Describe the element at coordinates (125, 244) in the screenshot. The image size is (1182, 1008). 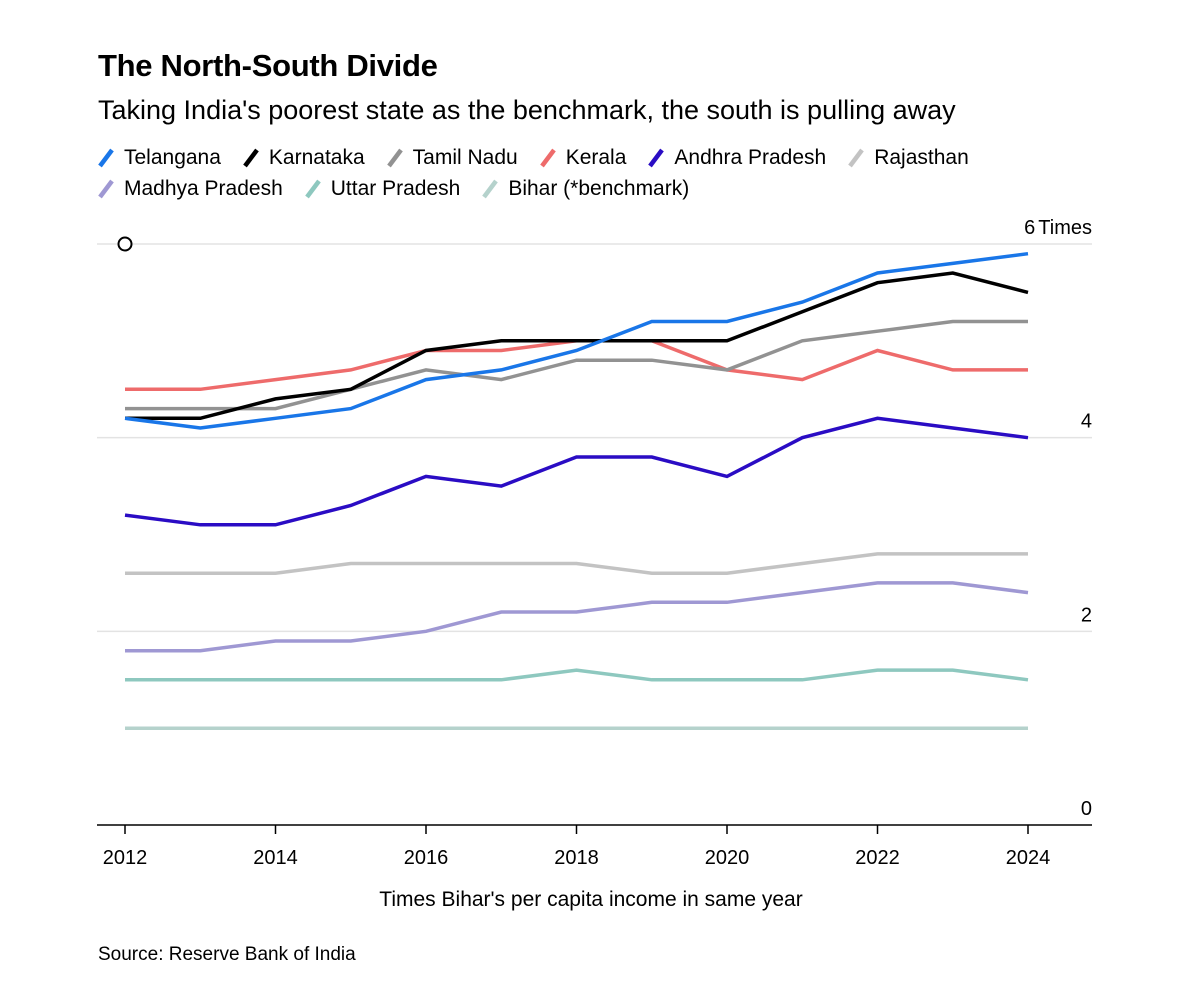
I see `origin-marker-icon` at that location.